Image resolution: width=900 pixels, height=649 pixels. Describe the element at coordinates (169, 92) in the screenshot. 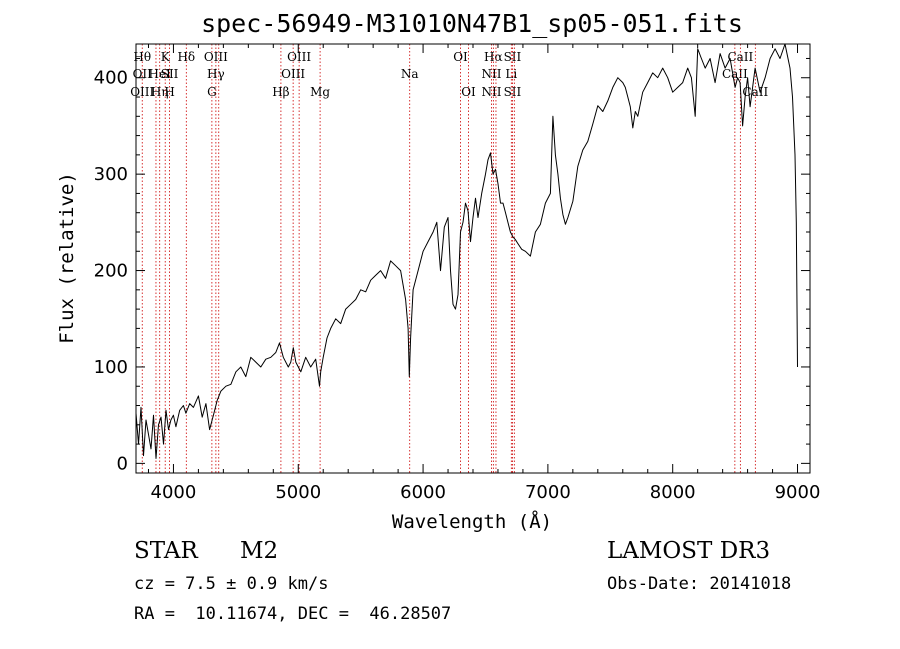

I see `line-label: H` at that location.